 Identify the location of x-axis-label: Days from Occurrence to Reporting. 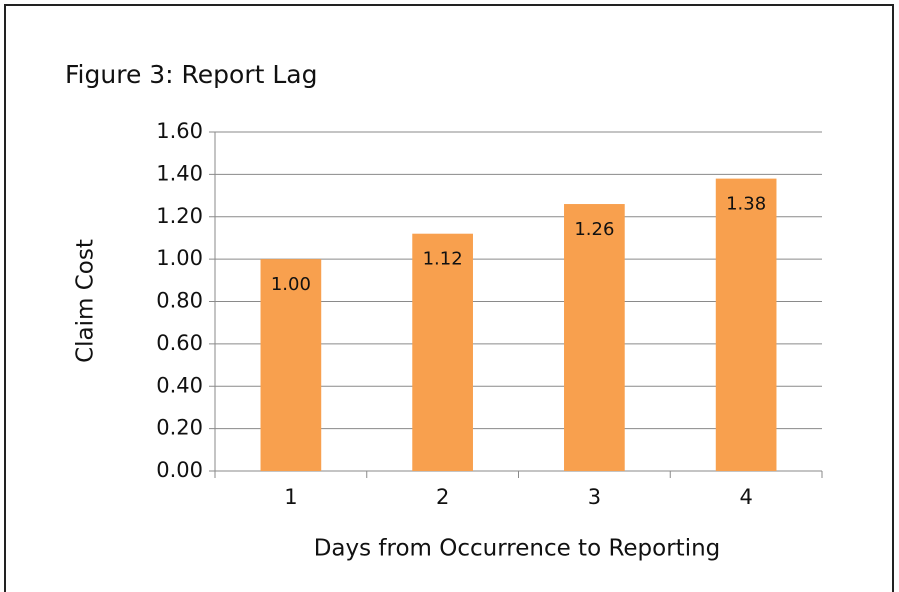
(517, 549).